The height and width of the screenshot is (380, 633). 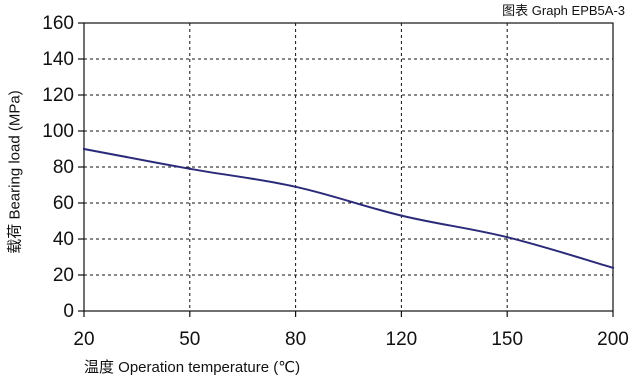 What do you see at coordinates (295, 339) in the screenshot?
I see `x-tick-label: 80` at bounding box center [295, 339].